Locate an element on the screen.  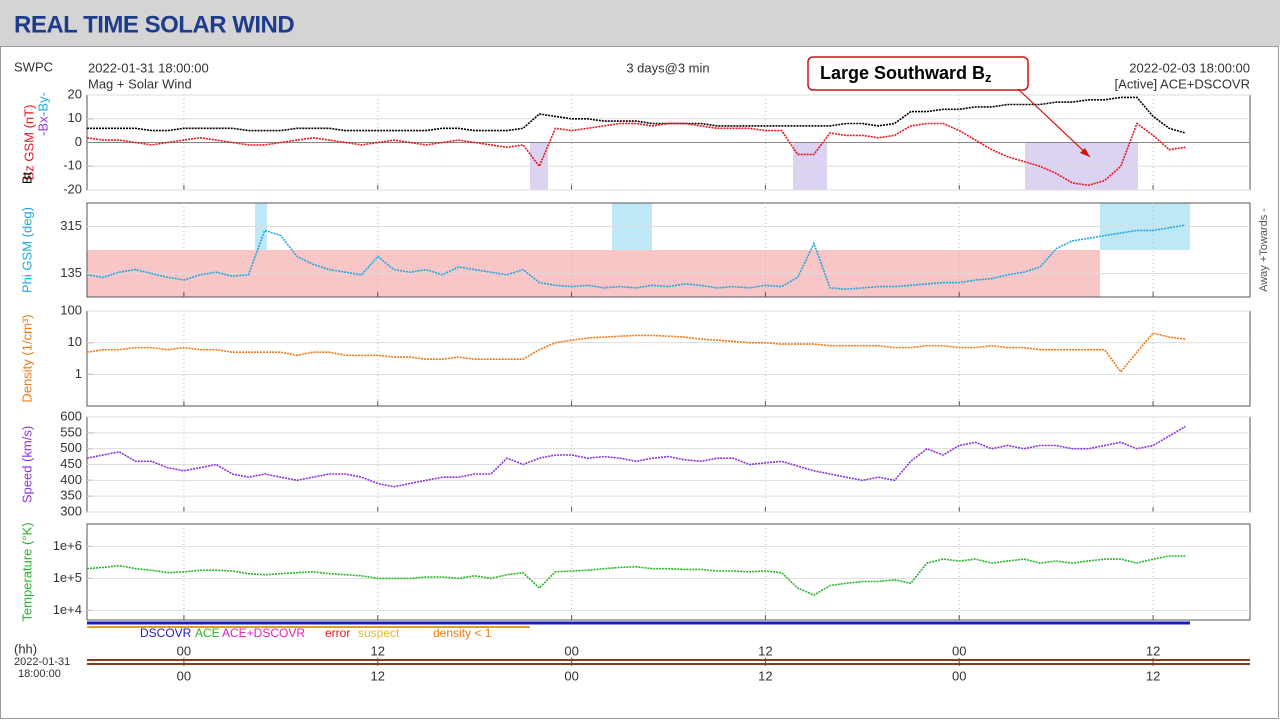
annotation-sub: z is located at coordinates (988, 77).